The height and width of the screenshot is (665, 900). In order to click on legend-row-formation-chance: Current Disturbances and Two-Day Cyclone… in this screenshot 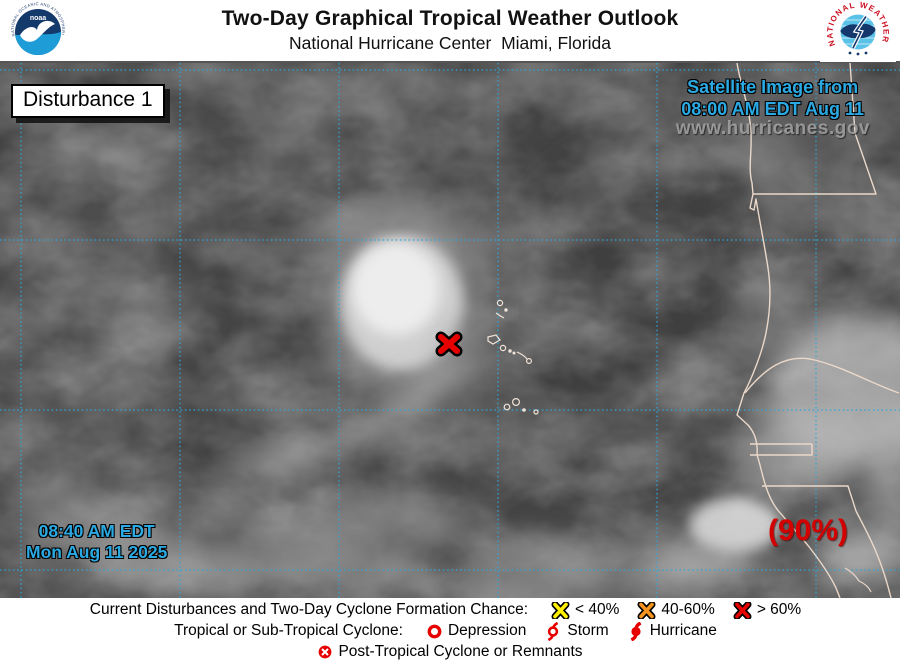, I will do `click(450, 610)`.